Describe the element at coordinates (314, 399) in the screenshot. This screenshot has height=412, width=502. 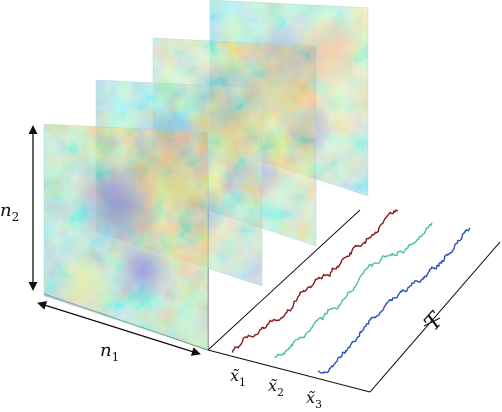
I see `x3-label: x̃3` at that location.